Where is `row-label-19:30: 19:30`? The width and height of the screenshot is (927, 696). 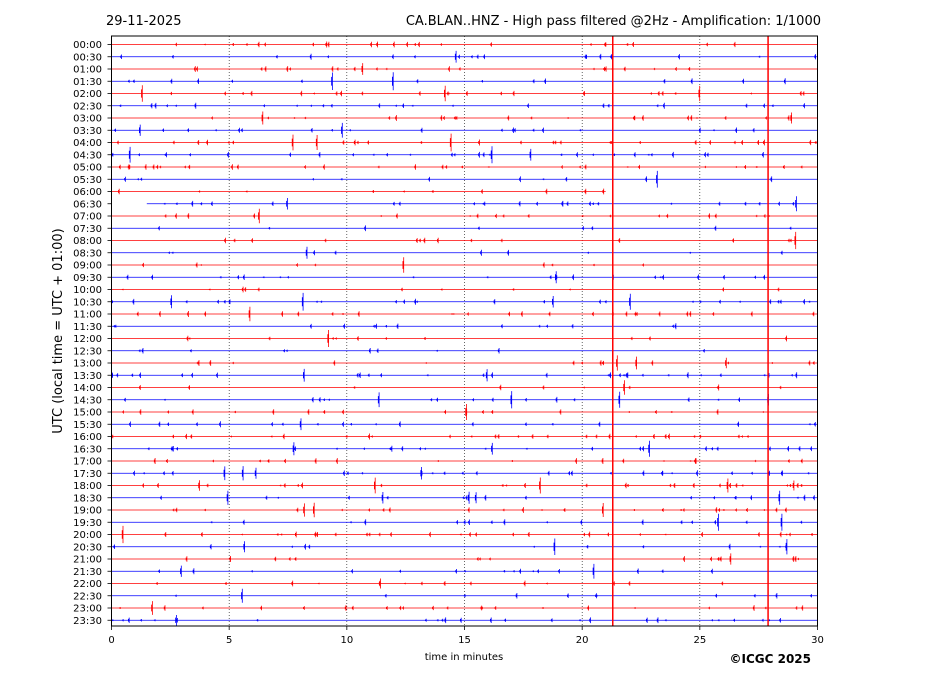
row-label-19:30: 19:30 is located at coordinates (87, 523).